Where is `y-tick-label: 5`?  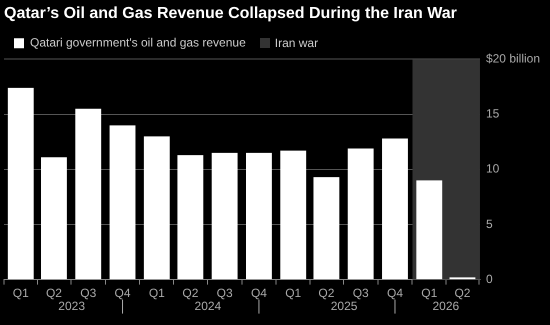 y-tick-label: 5 is located at coordinates (489, 223).